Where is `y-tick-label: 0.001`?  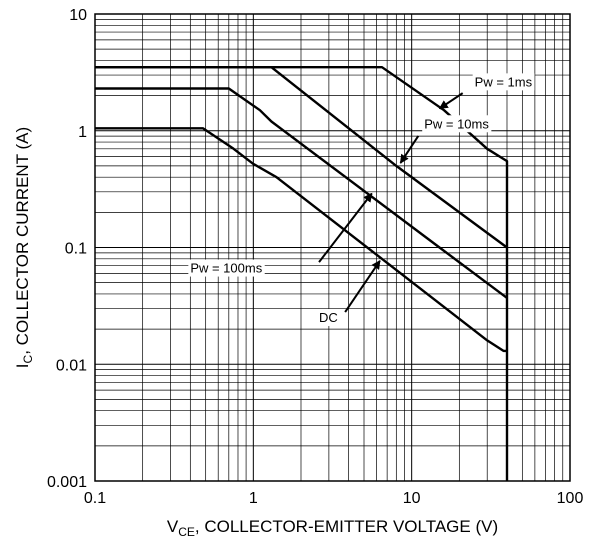 y-tick-label: 0.001 is located at coordinates (67, 482).